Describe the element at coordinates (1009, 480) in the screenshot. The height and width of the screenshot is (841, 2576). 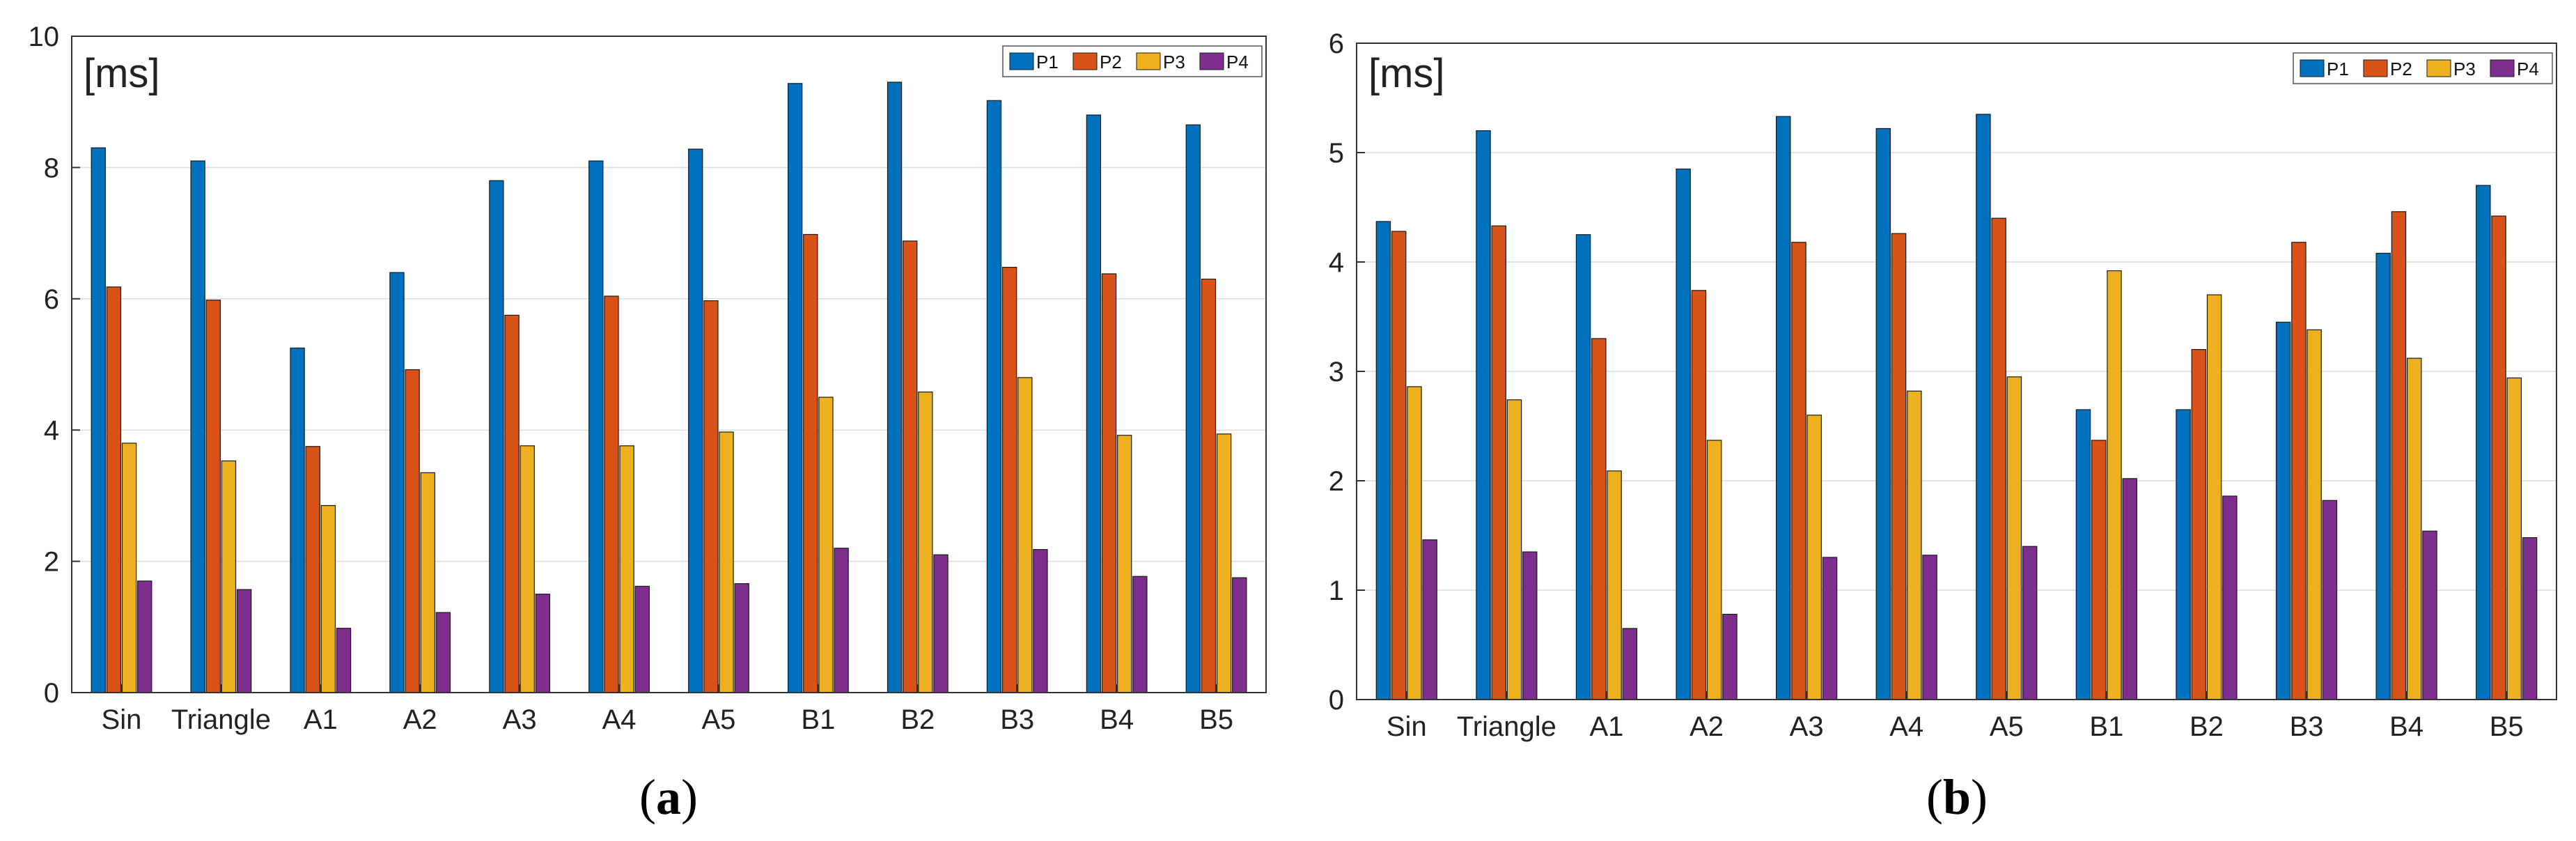
I see `bar-P2-B3` at that location.